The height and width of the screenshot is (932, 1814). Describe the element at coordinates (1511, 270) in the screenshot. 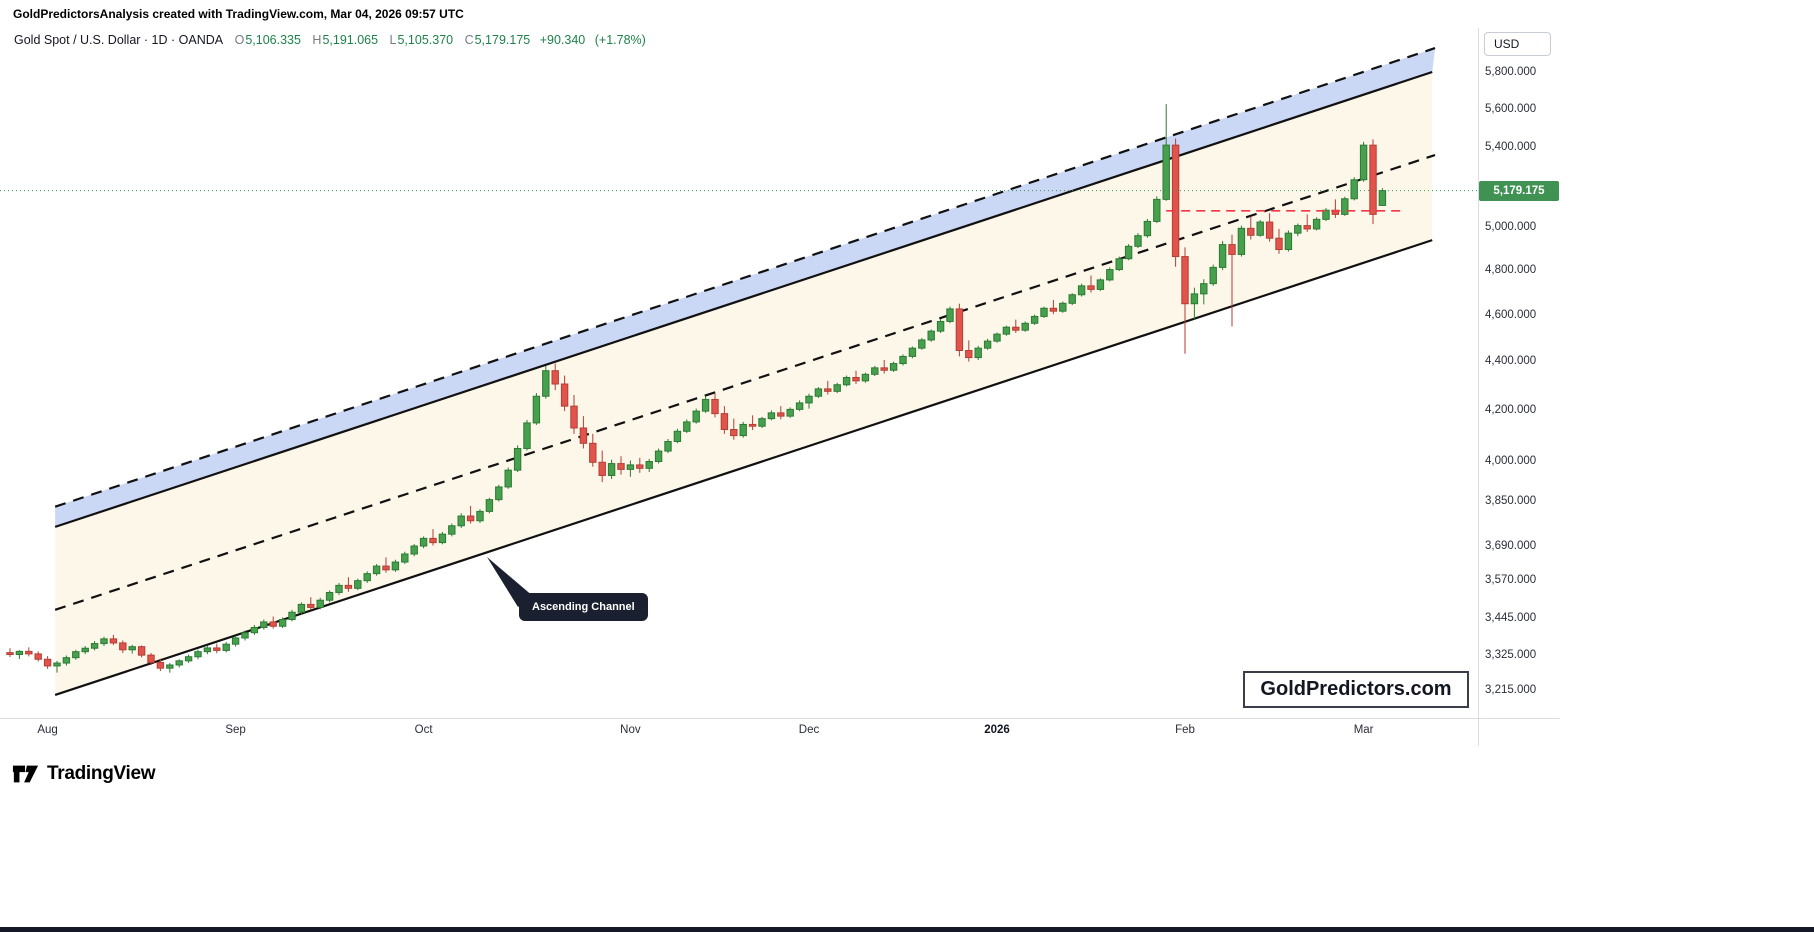

I see `price-tick: 4,800.000` at that location.